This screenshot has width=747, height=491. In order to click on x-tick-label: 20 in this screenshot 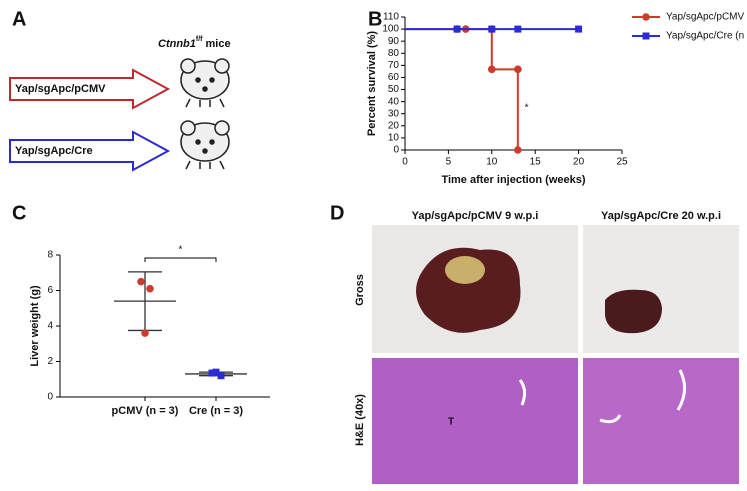, I will do `click(579, 162)`.